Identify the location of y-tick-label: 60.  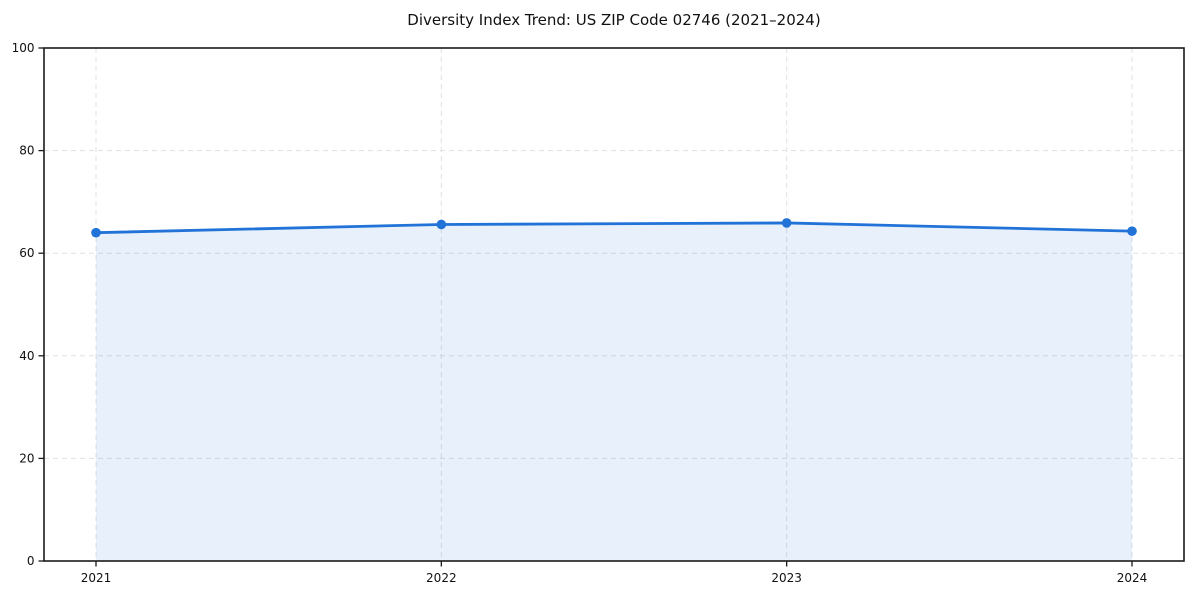
(26, 253).